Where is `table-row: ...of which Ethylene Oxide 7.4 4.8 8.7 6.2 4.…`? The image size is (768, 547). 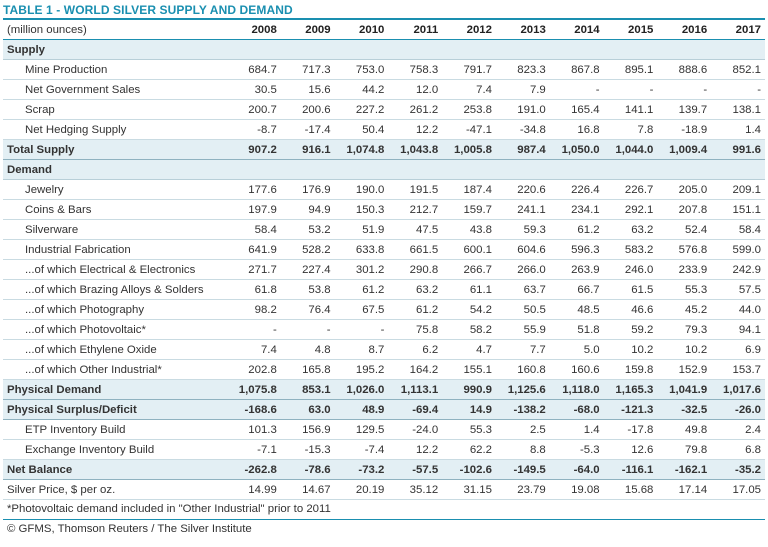 table-row: ...of which Ethylene Oxide 7.4 4.8 8.7 6.2 4.… is located at coordinates (384, 349).